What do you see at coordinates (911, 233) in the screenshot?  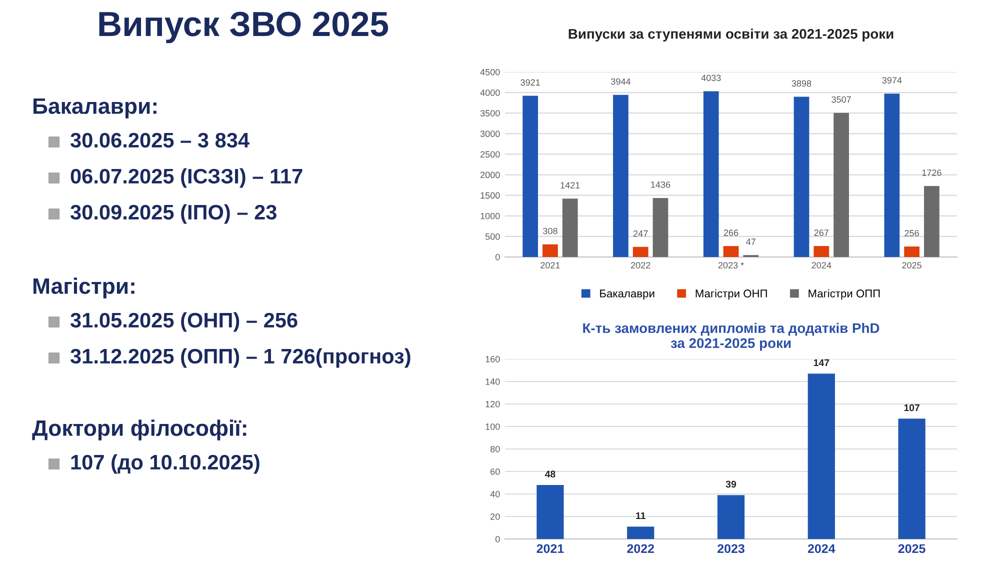 I see `data-label: 256` at bounding box center [911, 233].